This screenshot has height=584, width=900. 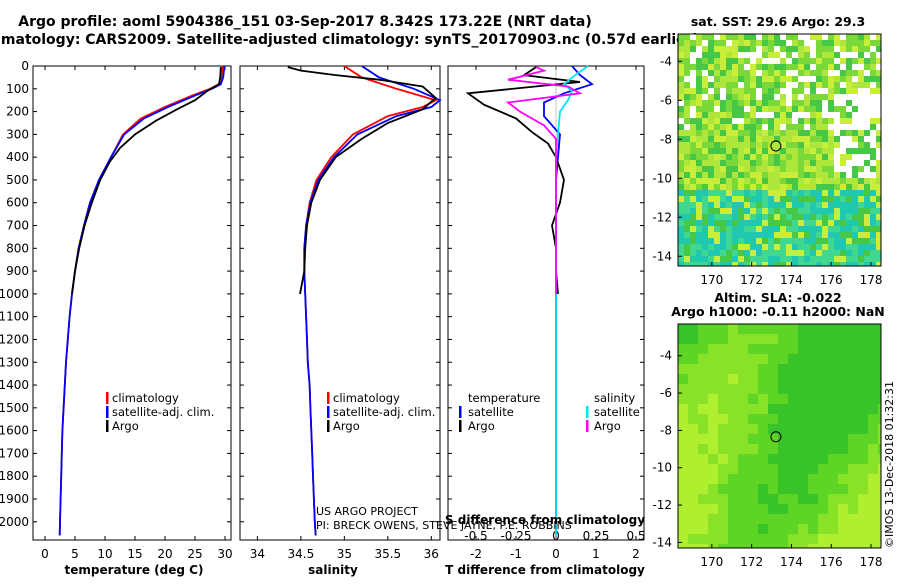 What do you see at coordinates (475, 536) in the screenshot?
I see `s-difference-tick-label: -0.5` at bounding box center [475, 536].